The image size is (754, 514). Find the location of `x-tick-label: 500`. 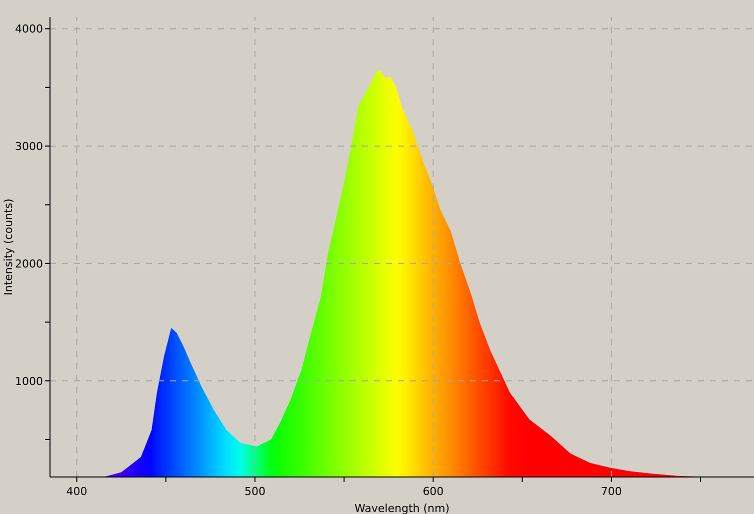

x-tick-label: 500 is located at coordinates (255, 491).